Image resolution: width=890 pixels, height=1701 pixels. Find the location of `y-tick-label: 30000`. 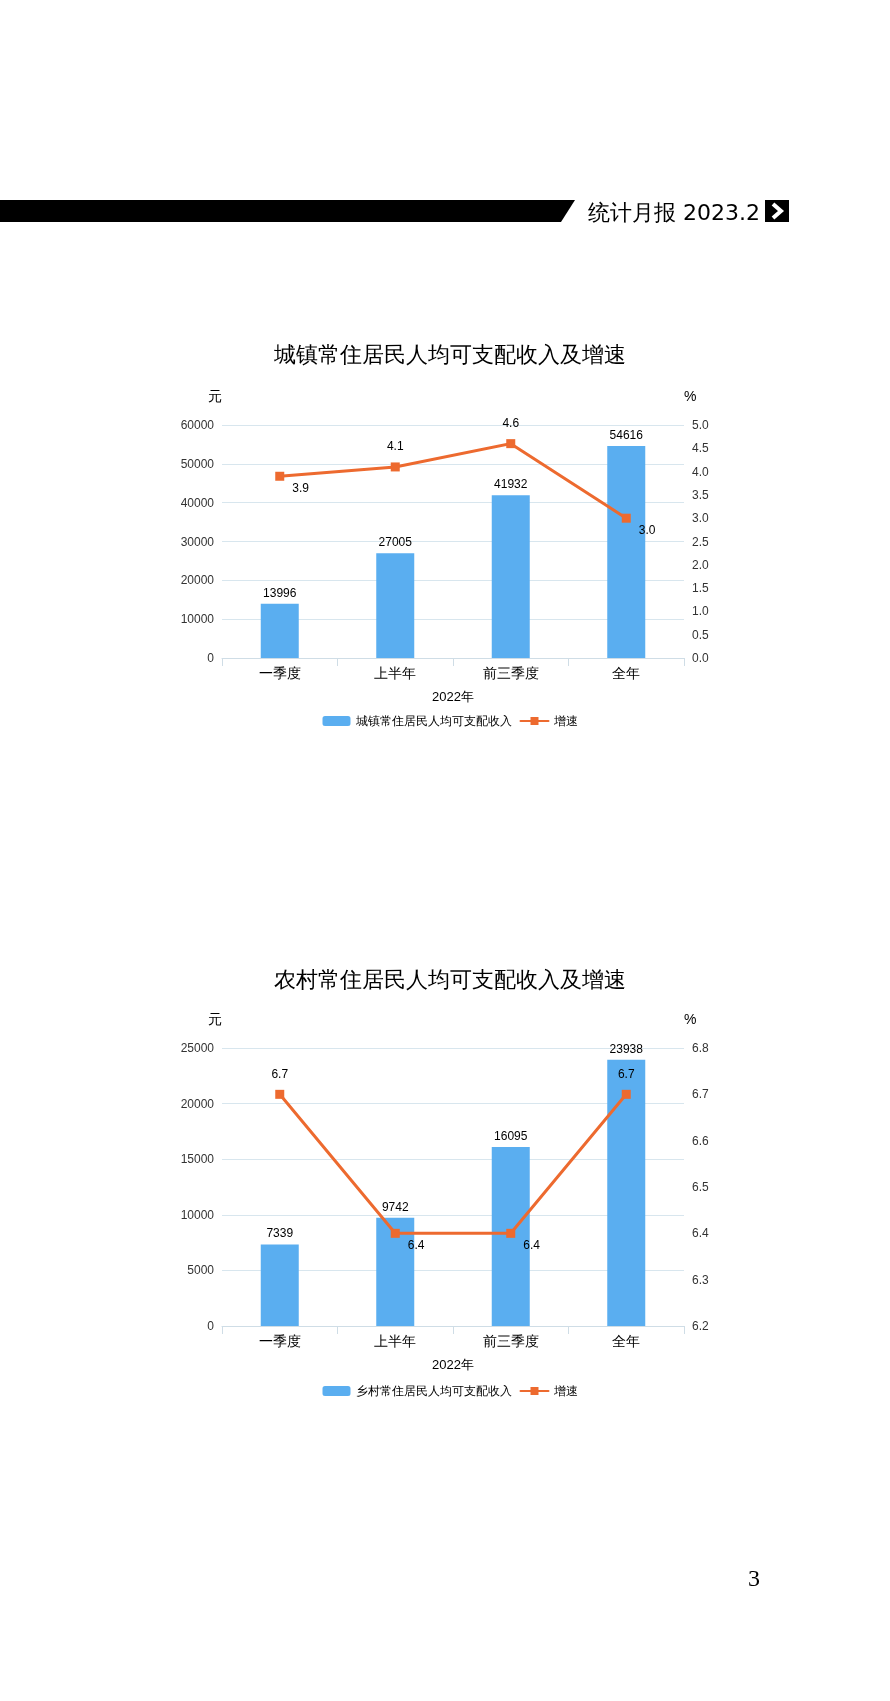

y-tick-label: 30000 is located at coordinates (197, 541).